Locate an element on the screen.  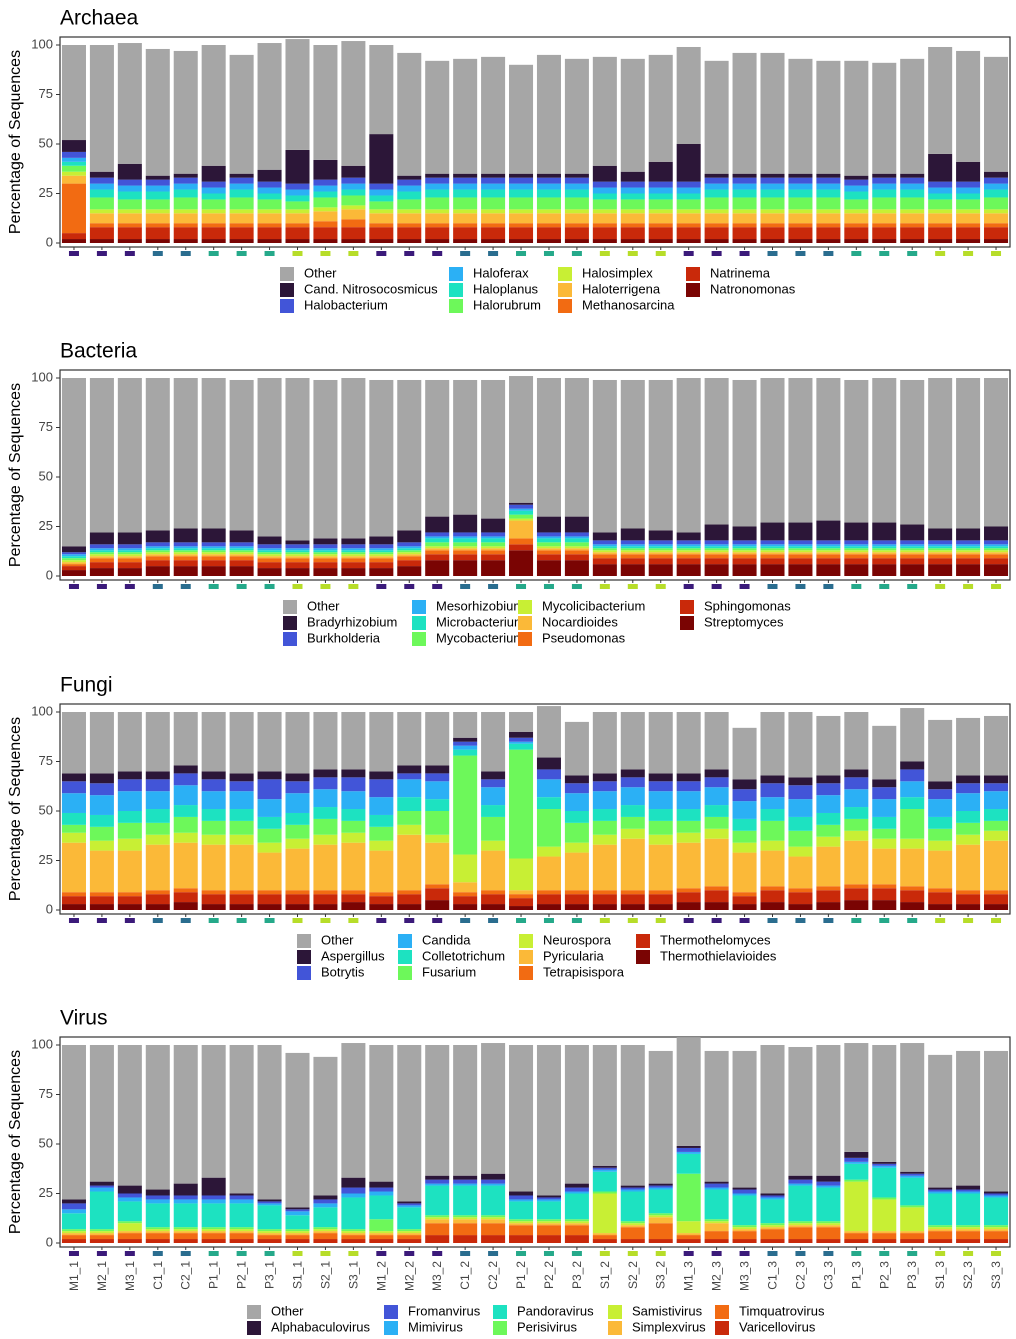
bar-segment-pandoravirus is located at coordinates (772, 1211).